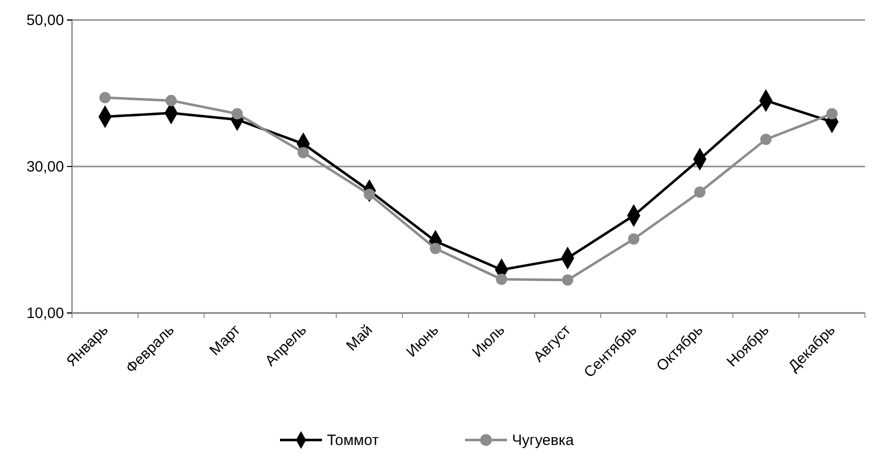 This screenshot has width=887, height=458. What do you see at coordinates (543, 440) in the screenshot?
I see `legend-label: Чугуевка` at bounding box center [543, 440].